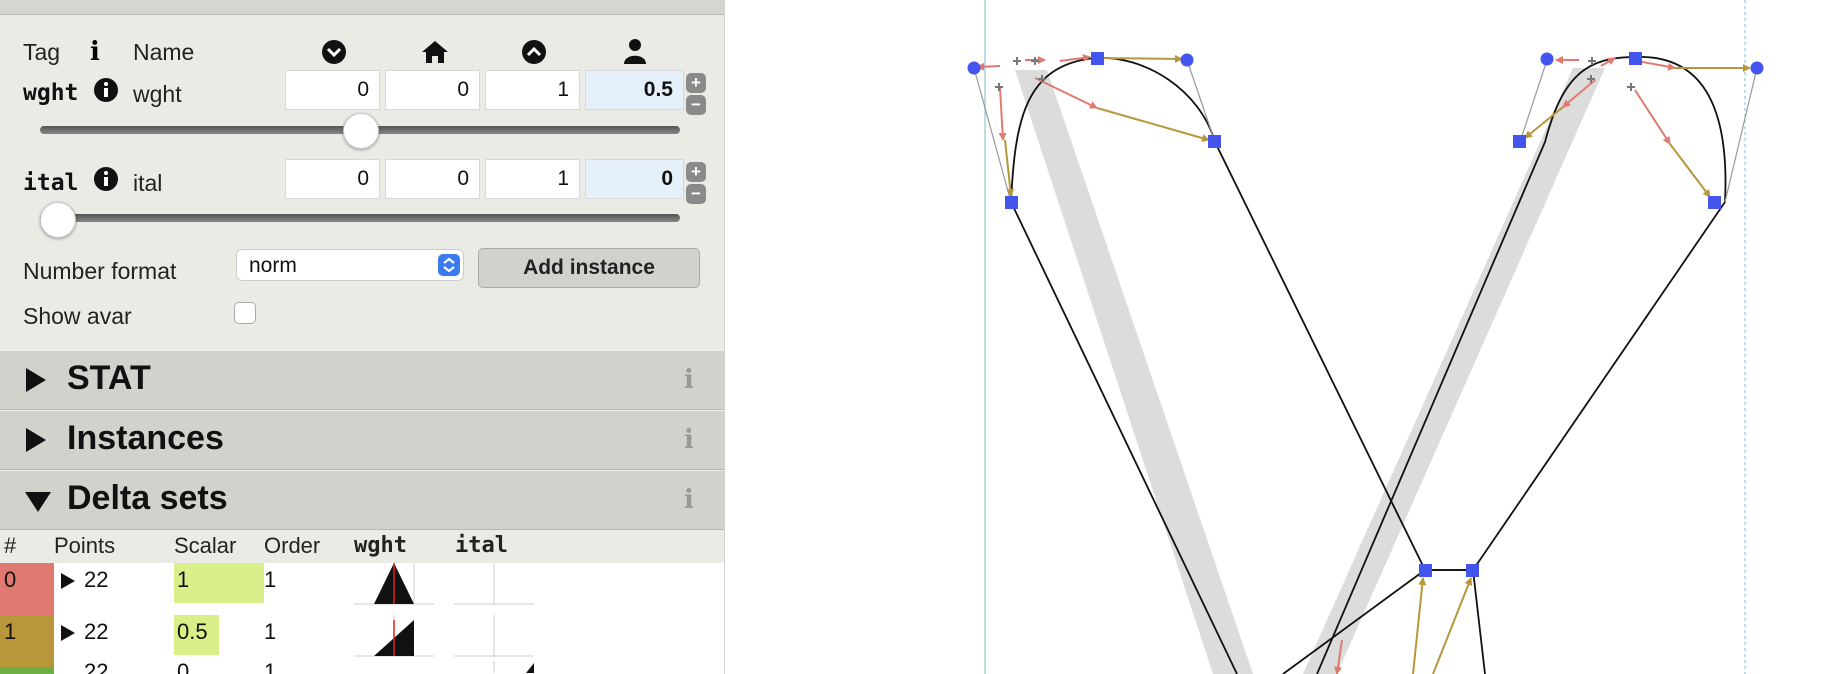 This screenshot has height=674, width=1826. Describe the element at coordinates (360, 218) in the screenshot. I see `axis-slider-track` at that location.